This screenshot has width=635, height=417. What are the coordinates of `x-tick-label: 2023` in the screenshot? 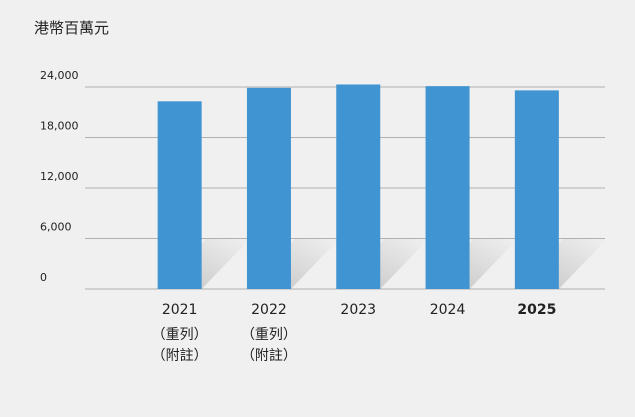 It's located at (358, 310).